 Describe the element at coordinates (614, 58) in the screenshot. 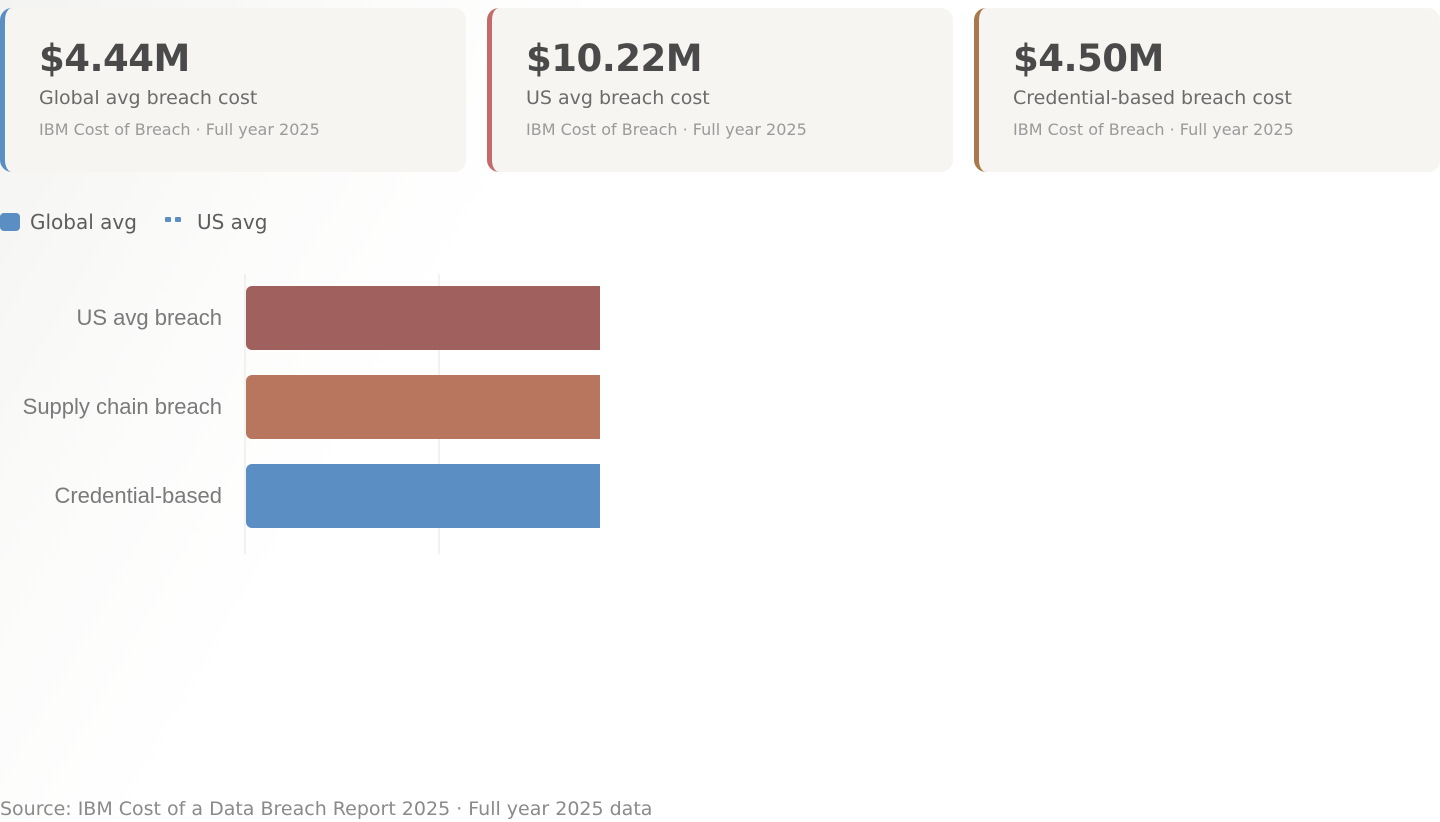

I see `stat-card-value: $10.22M` at that location.